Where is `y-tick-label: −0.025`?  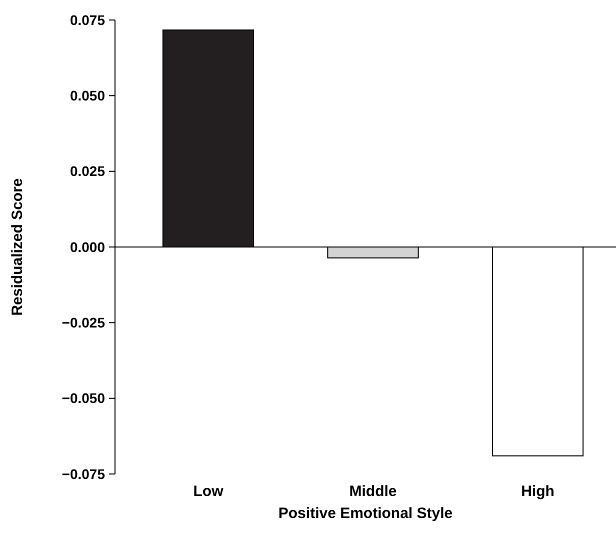
y-tick-label: −0.025 is located at coordinates (84, 322).